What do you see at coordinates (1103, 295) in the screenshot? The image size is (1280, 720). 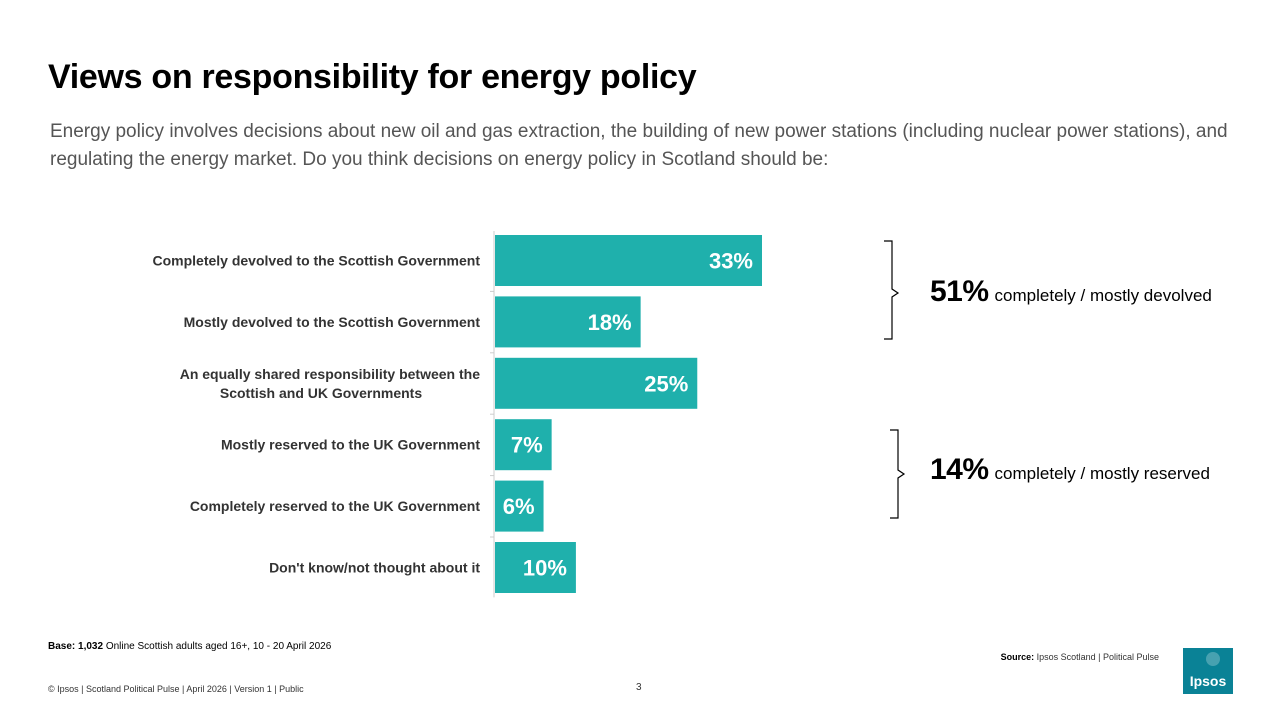 I see `devolved-summary-text: completely / mostly devolved` at bounding box center [1103, 295].